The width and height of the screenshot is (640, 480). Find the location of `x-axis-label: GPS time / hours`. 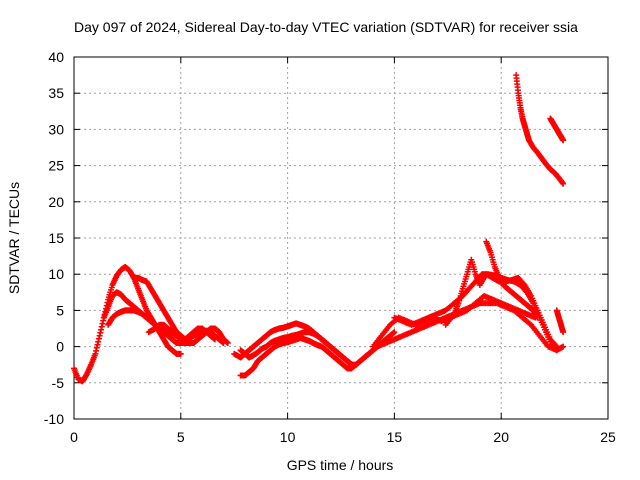

x-axis-label: GPS time / hours is located at coordinates (340, 465).